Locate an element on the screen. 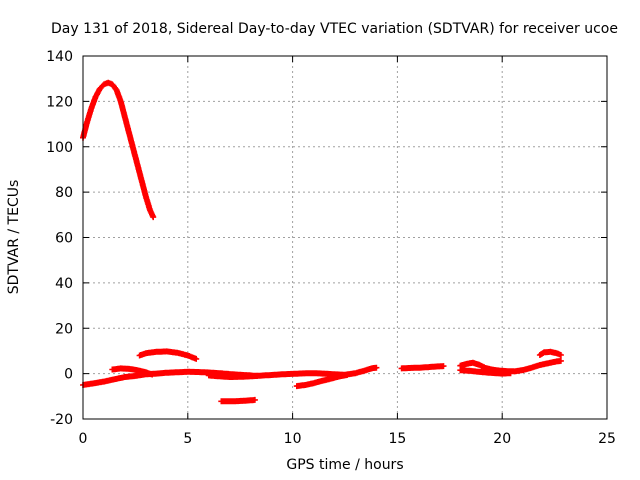 The width and height of the screenshot is (640, 480). y-tick-label: 60 is located at coordinates (64, 239).